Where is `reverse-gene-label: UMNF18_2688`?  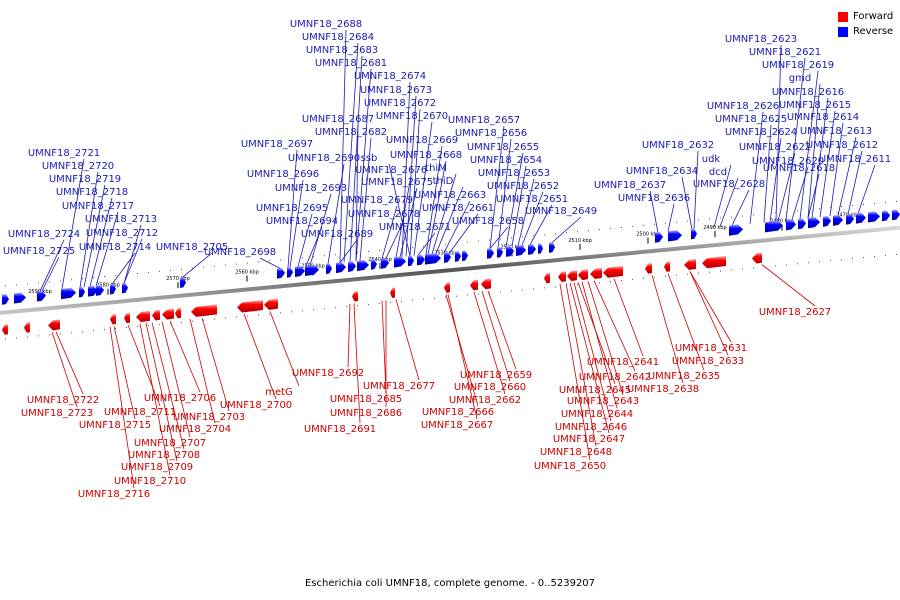 reverse-gene-label: UMNF18_2688 is located at coordinates (326, 24).